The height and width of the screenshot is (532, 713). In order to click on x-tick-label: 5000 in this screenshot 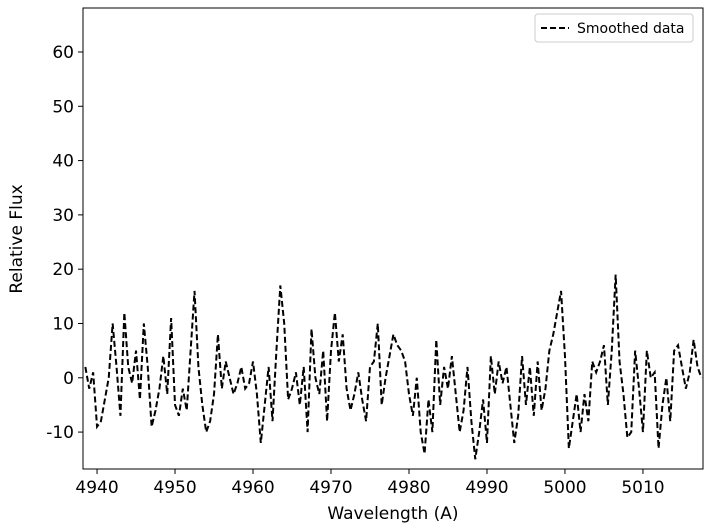, I will do `click(564, 488)`.